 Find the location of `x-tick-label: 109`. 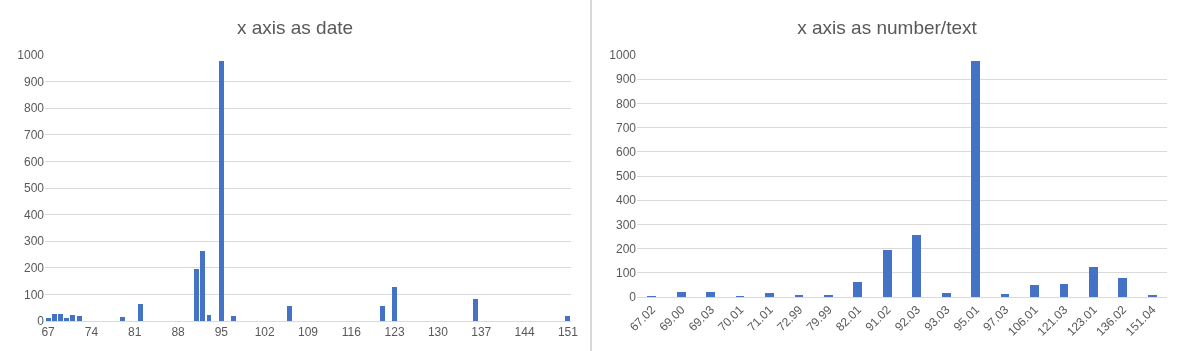

x-tick-label: 109 is located at coordinates (308, 332).